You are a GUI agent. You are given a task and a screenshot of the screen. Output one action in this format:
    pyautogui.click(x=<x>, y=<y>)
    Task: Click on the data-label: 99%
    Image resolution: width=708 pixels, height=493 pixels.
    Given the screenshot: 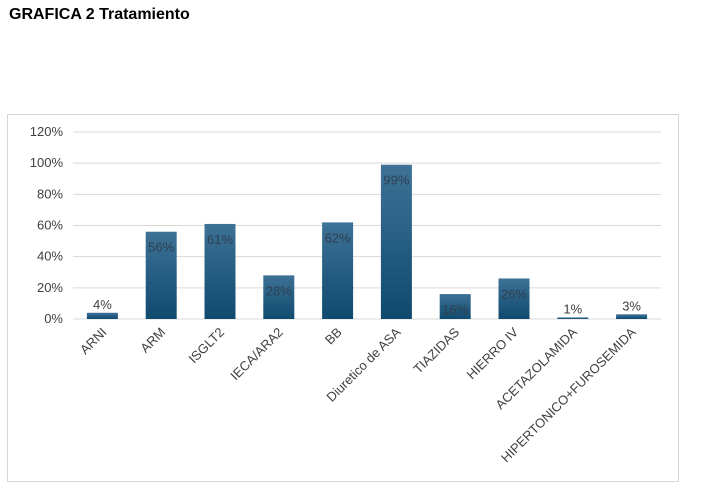 What is the action you would take?
    pyautogui.click(x=396, y=180)
    